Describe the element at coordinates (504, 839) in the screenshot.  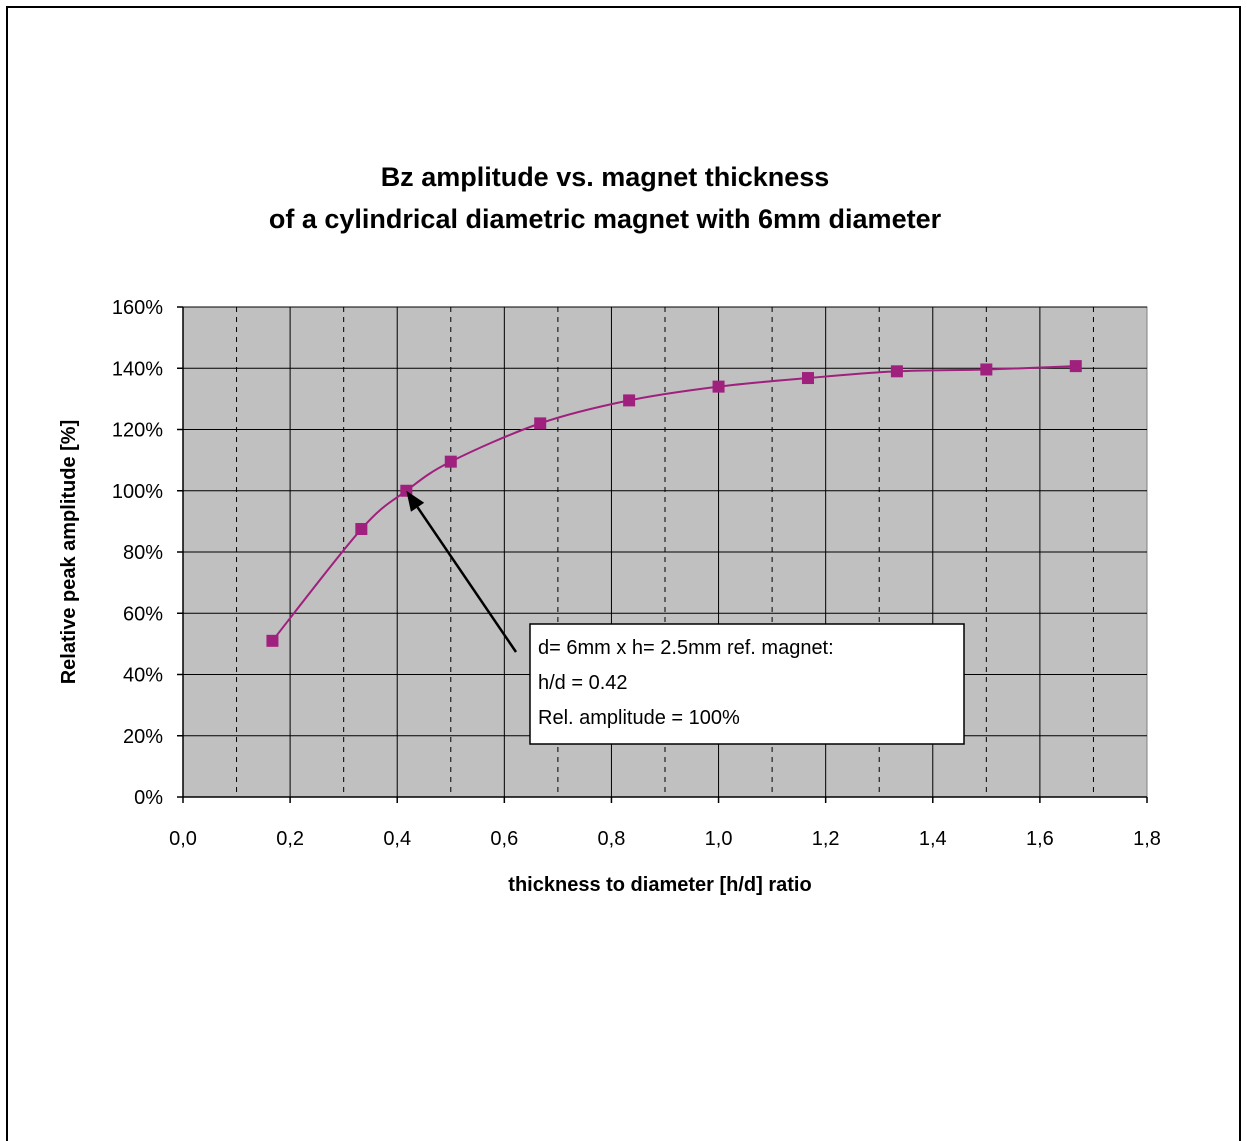
I see `x-tick-label: 0,6` at that location.